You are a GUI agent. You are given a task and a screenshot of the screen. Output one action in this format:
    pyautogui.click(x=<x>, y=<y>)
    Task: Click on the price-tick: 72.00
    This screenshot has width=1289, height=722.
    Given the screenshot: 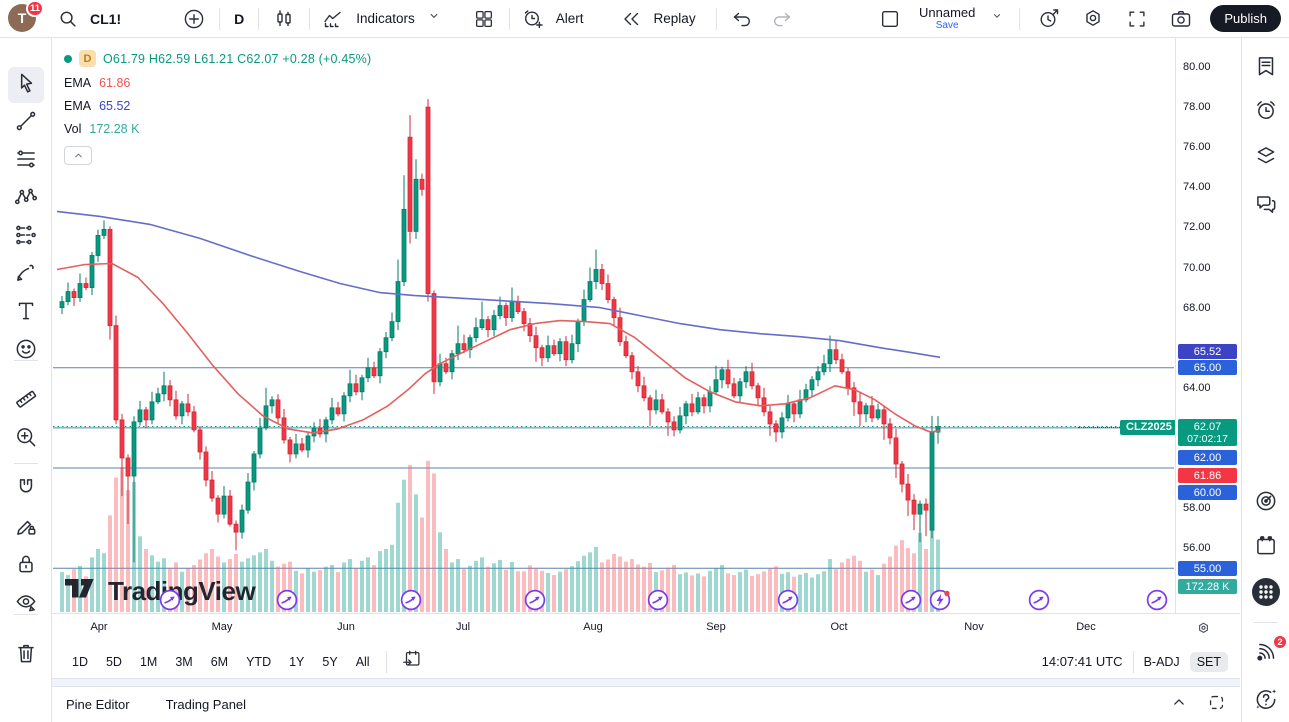 What is the action you would take?
    pyautogui.click(x=1197, y=227)
    